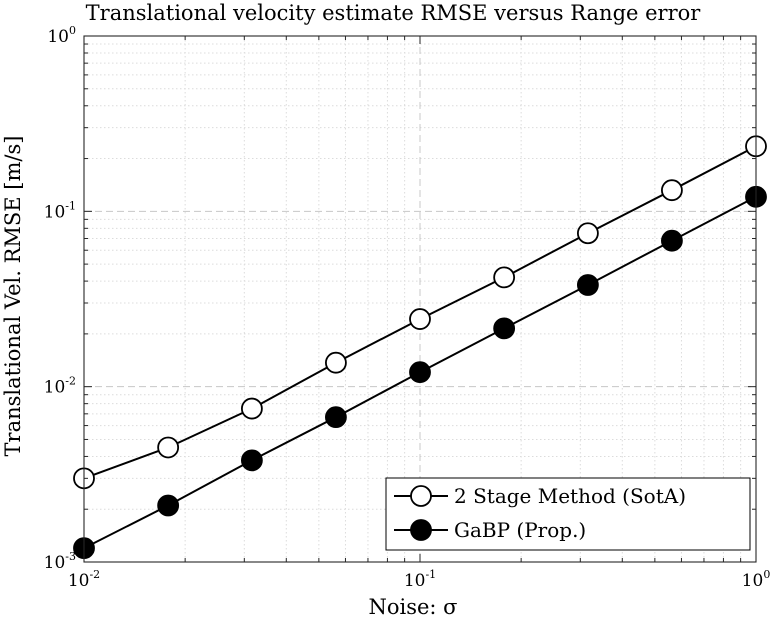  Describe the element at coordinates (61, 35) in the screenshot. I see `y-tick-label: 10⁰` at that location.